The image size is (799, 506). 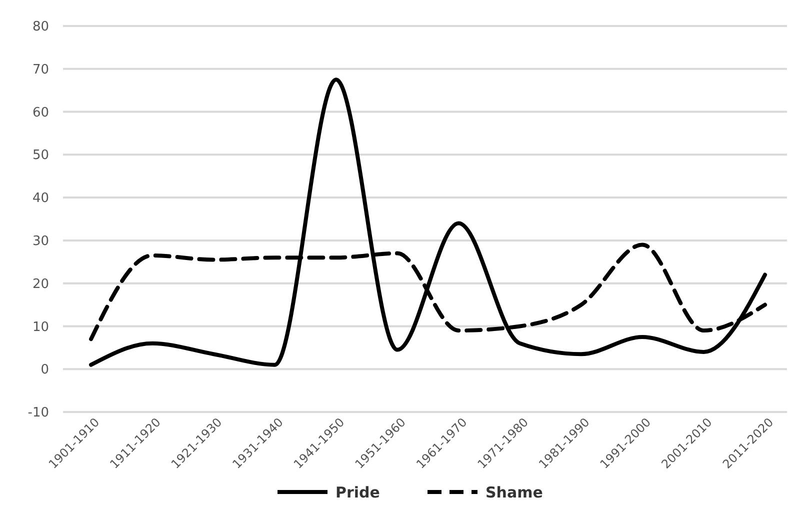 I want to click on y-tick-label: 10, so click(x=40, y=327).